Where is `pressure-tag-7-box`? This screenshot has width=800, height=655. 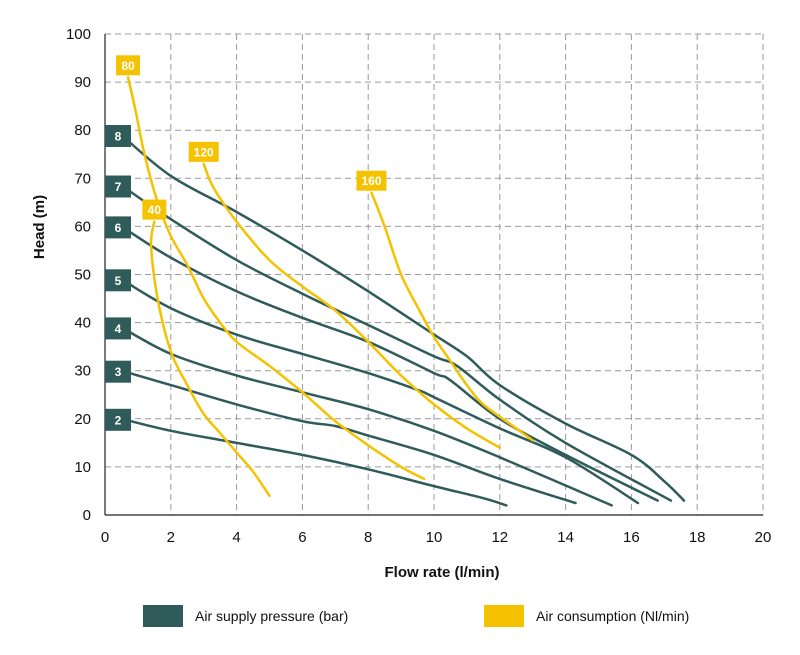 pressure-tag-7-box is located at coordinates (118, 186).